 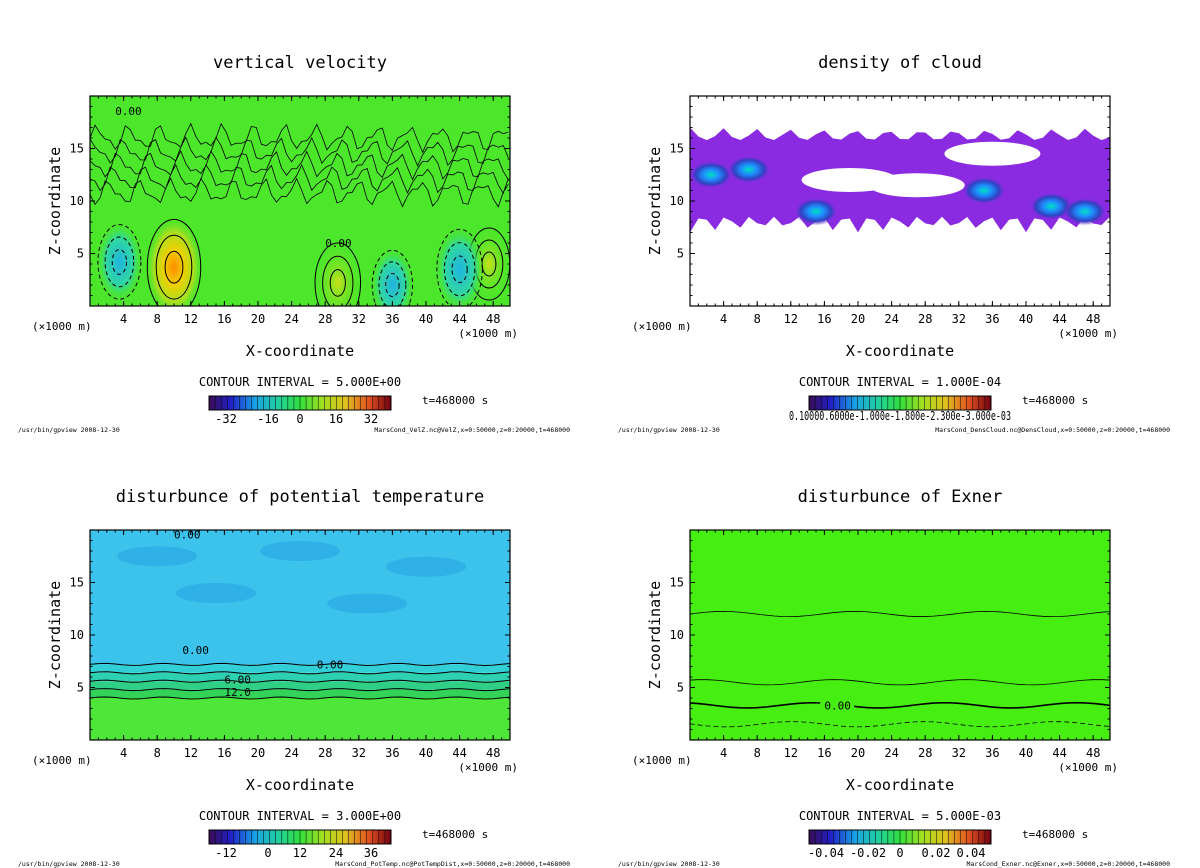 I want to click on colorbar-tick-label: -12, so click(x=226, y=853).